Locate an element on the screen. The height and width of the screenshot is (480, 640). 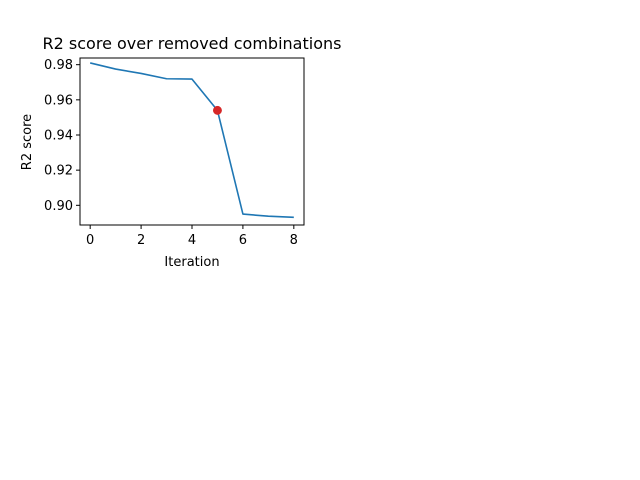
y-tick-label: 0.96 is located at coordinates (58, 100).